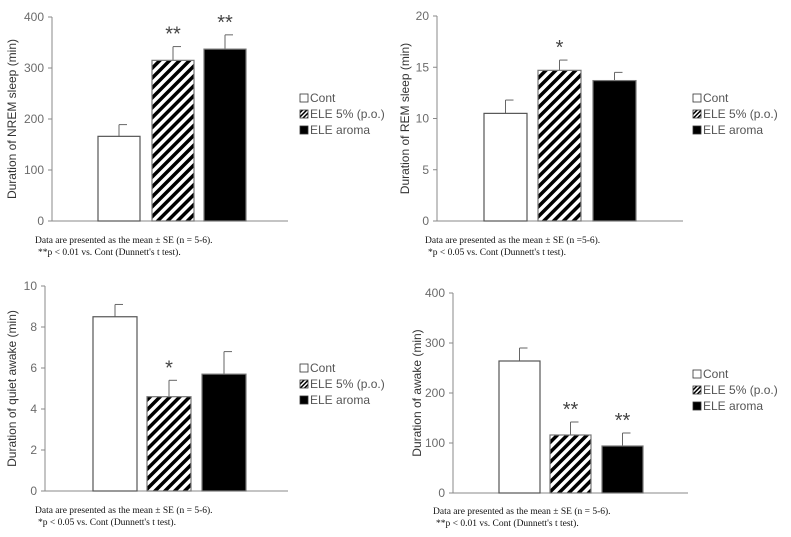 This screenshot has height=537, width=791. Describe the element at coordinates (33, 409) in the screenshot. I see `y-tick-label: 4` at that location.